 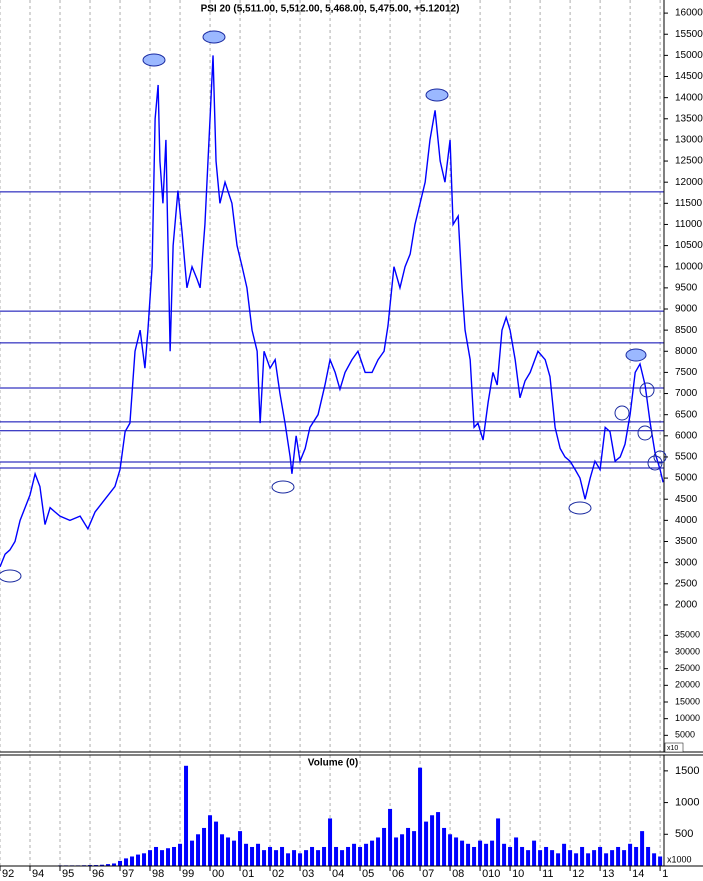 What do you see at coordinates (689, 224) in the screenshot?
I see `y-tick-label: 11000` at bounding box center [689, 224].